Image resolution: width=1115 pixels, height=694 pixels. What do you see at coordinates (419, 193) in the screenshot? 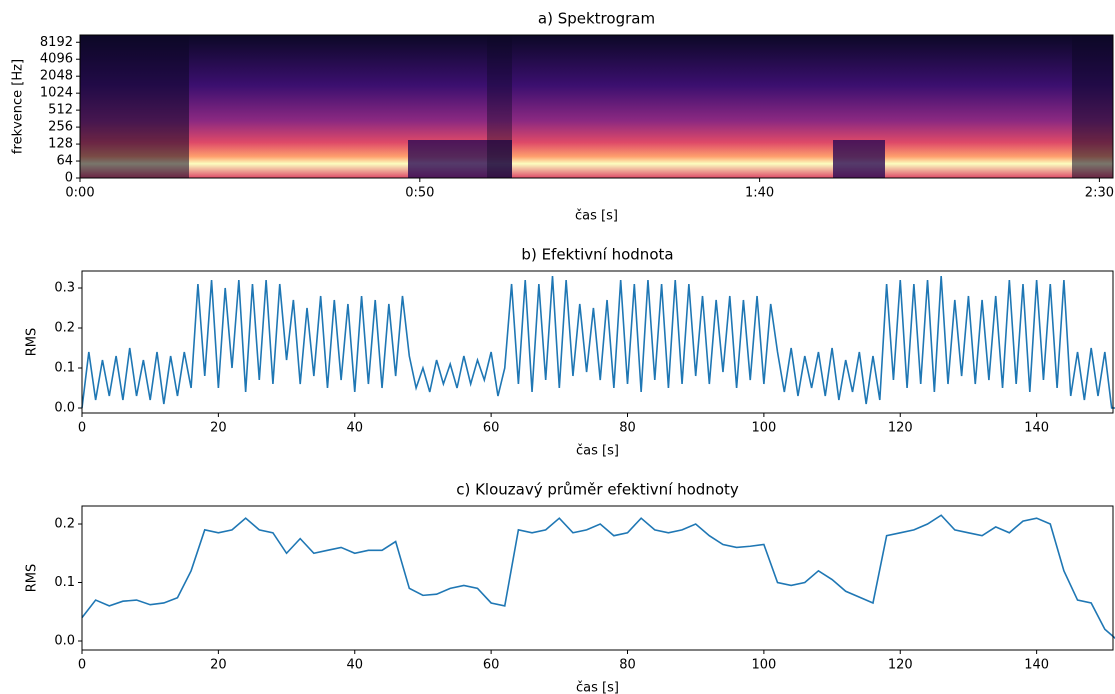
I see `x-tick-label: 0:50` at bounding box center [419, 193].